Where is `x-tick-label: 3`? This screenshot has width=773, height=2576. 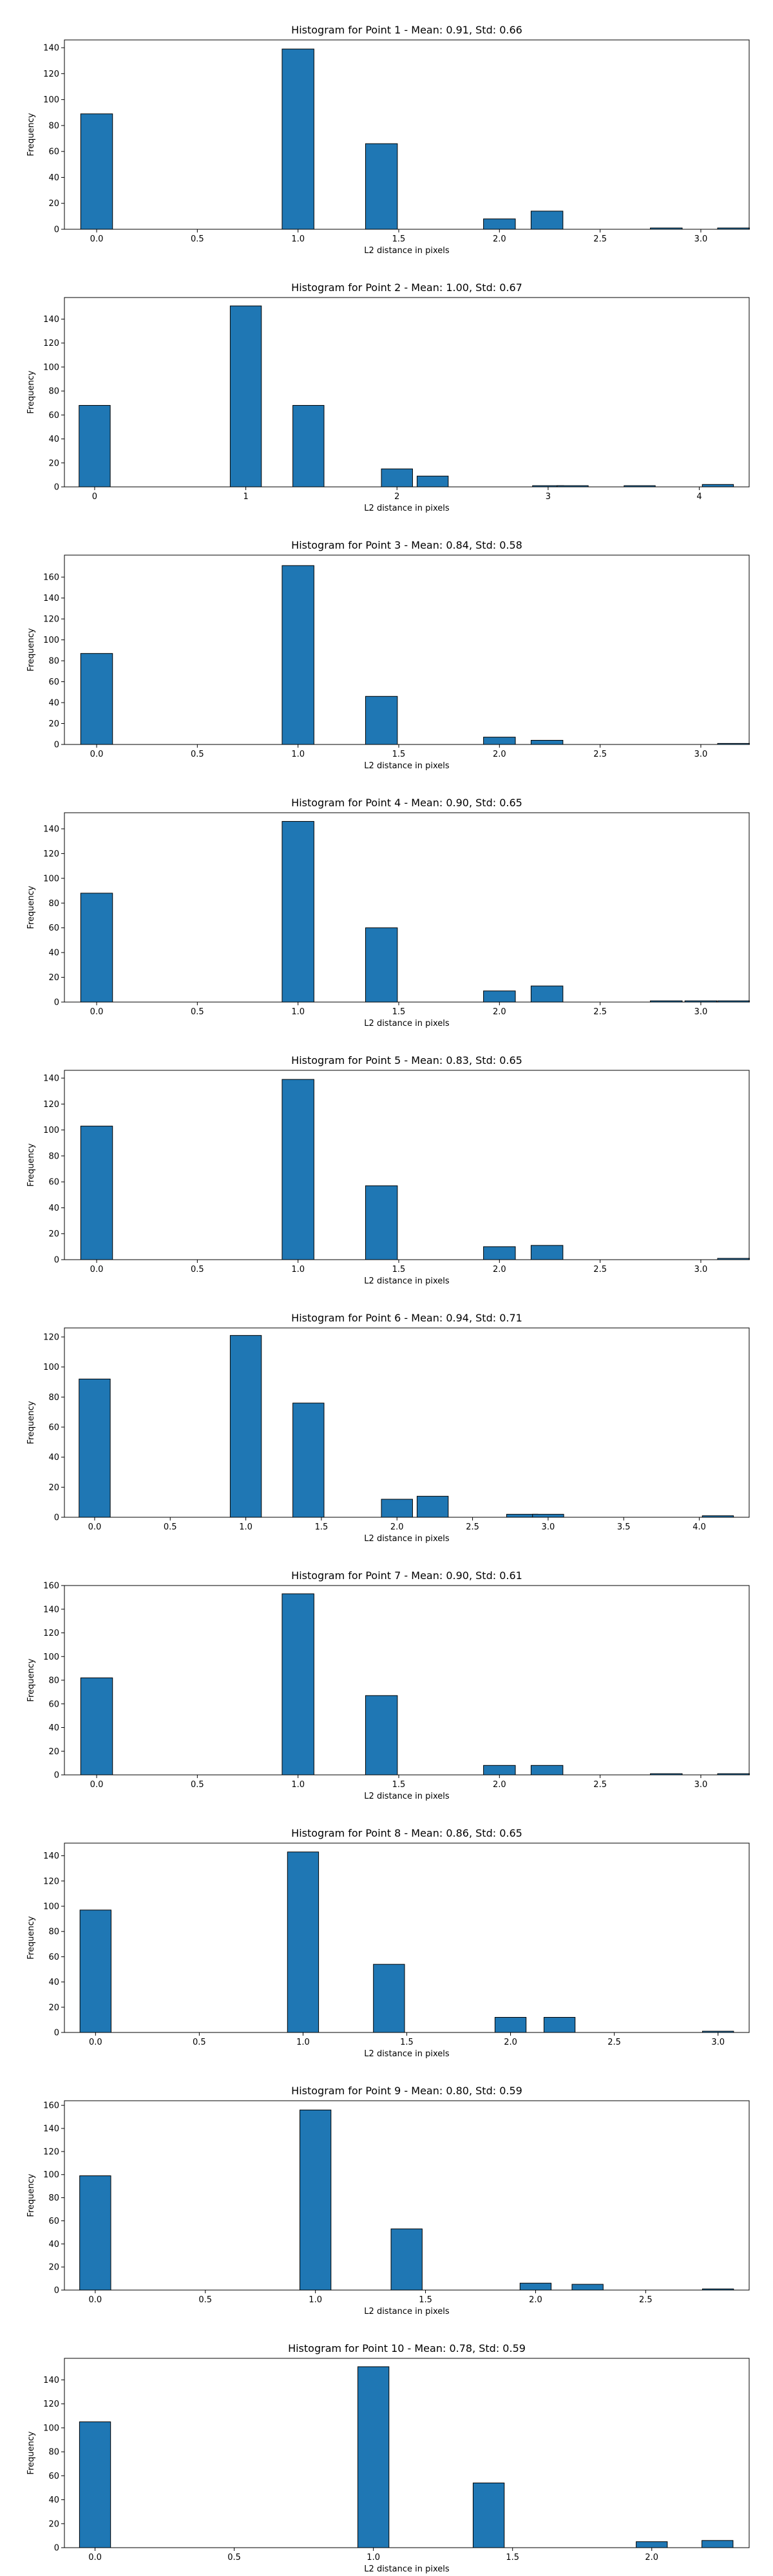 x-tick-label: 3 is located at coordinates (548, 497).